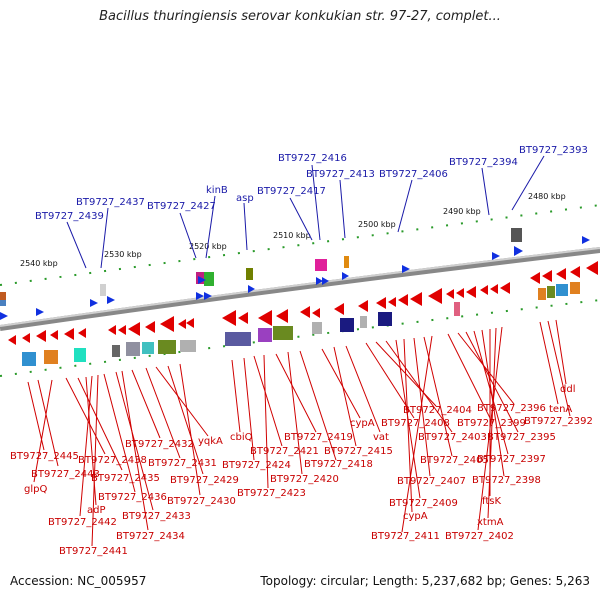 This screenshot has height=600, width=600. Describe the element at coordinates (300, 338) in the screenshot. I see `lower-scale-line` at that location.